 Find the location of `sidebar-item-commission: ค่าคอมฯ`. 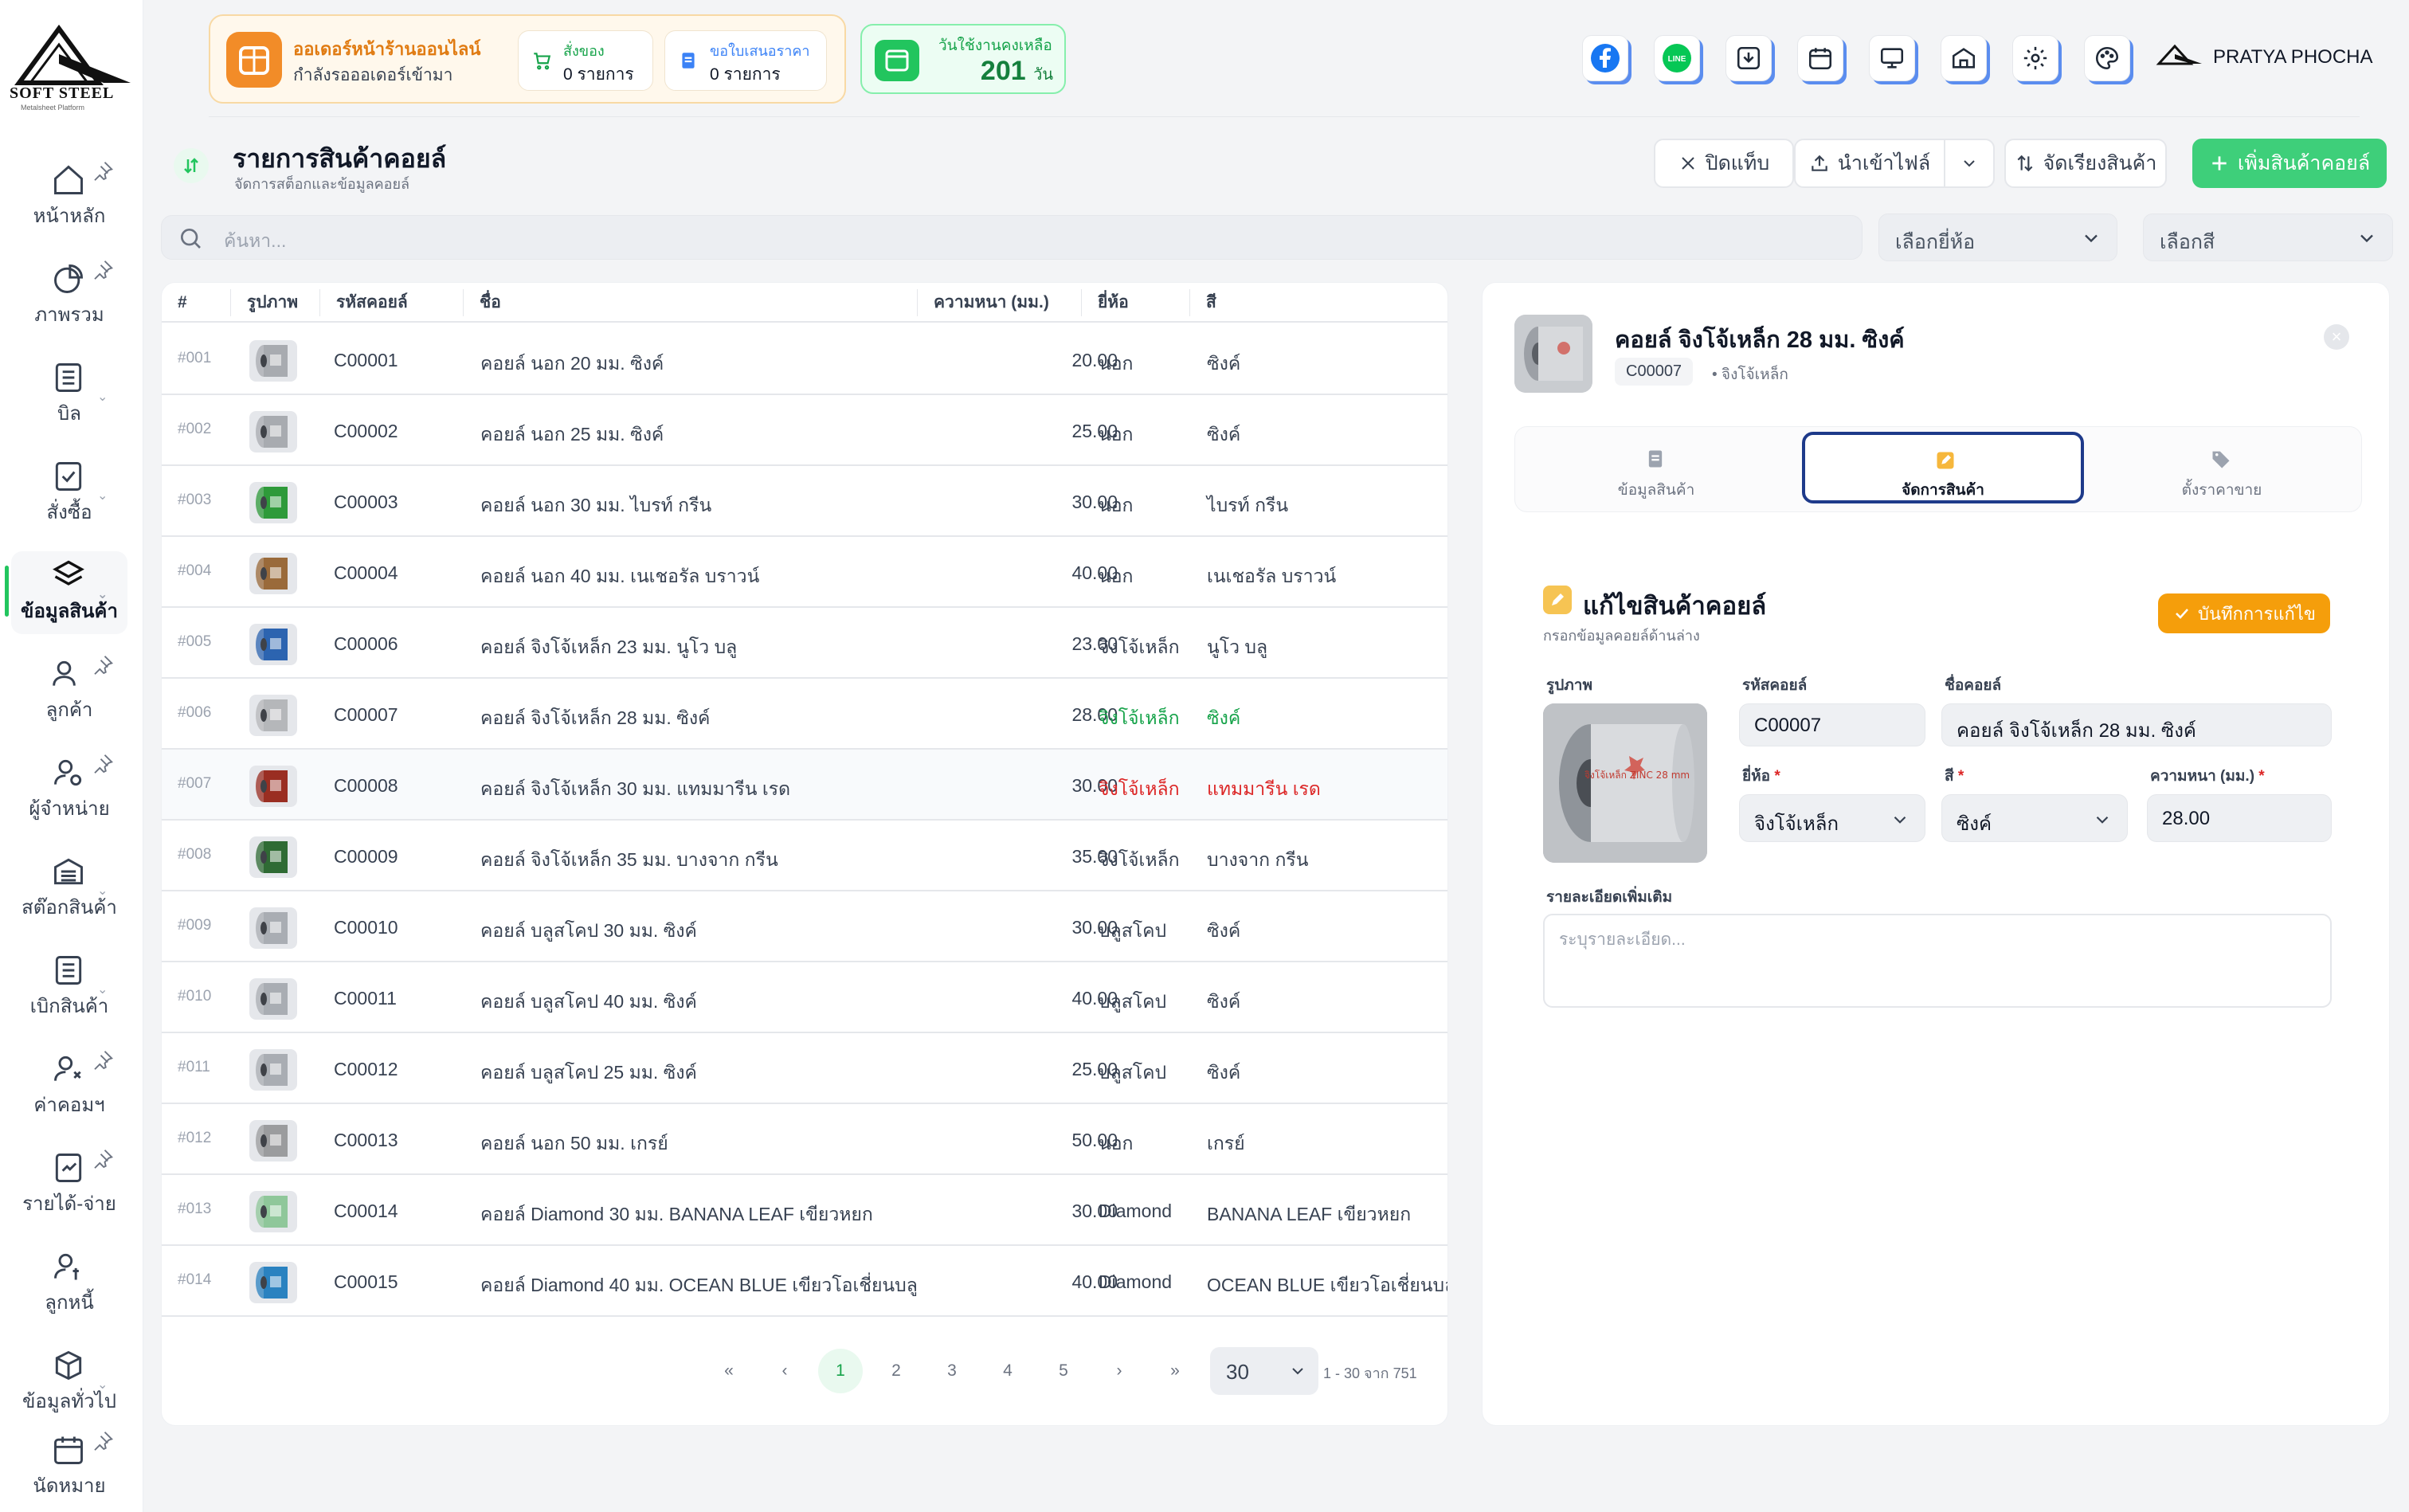

sidebar-item-commission: ค่าคอมฯ is located at coordinates (69, 1086).